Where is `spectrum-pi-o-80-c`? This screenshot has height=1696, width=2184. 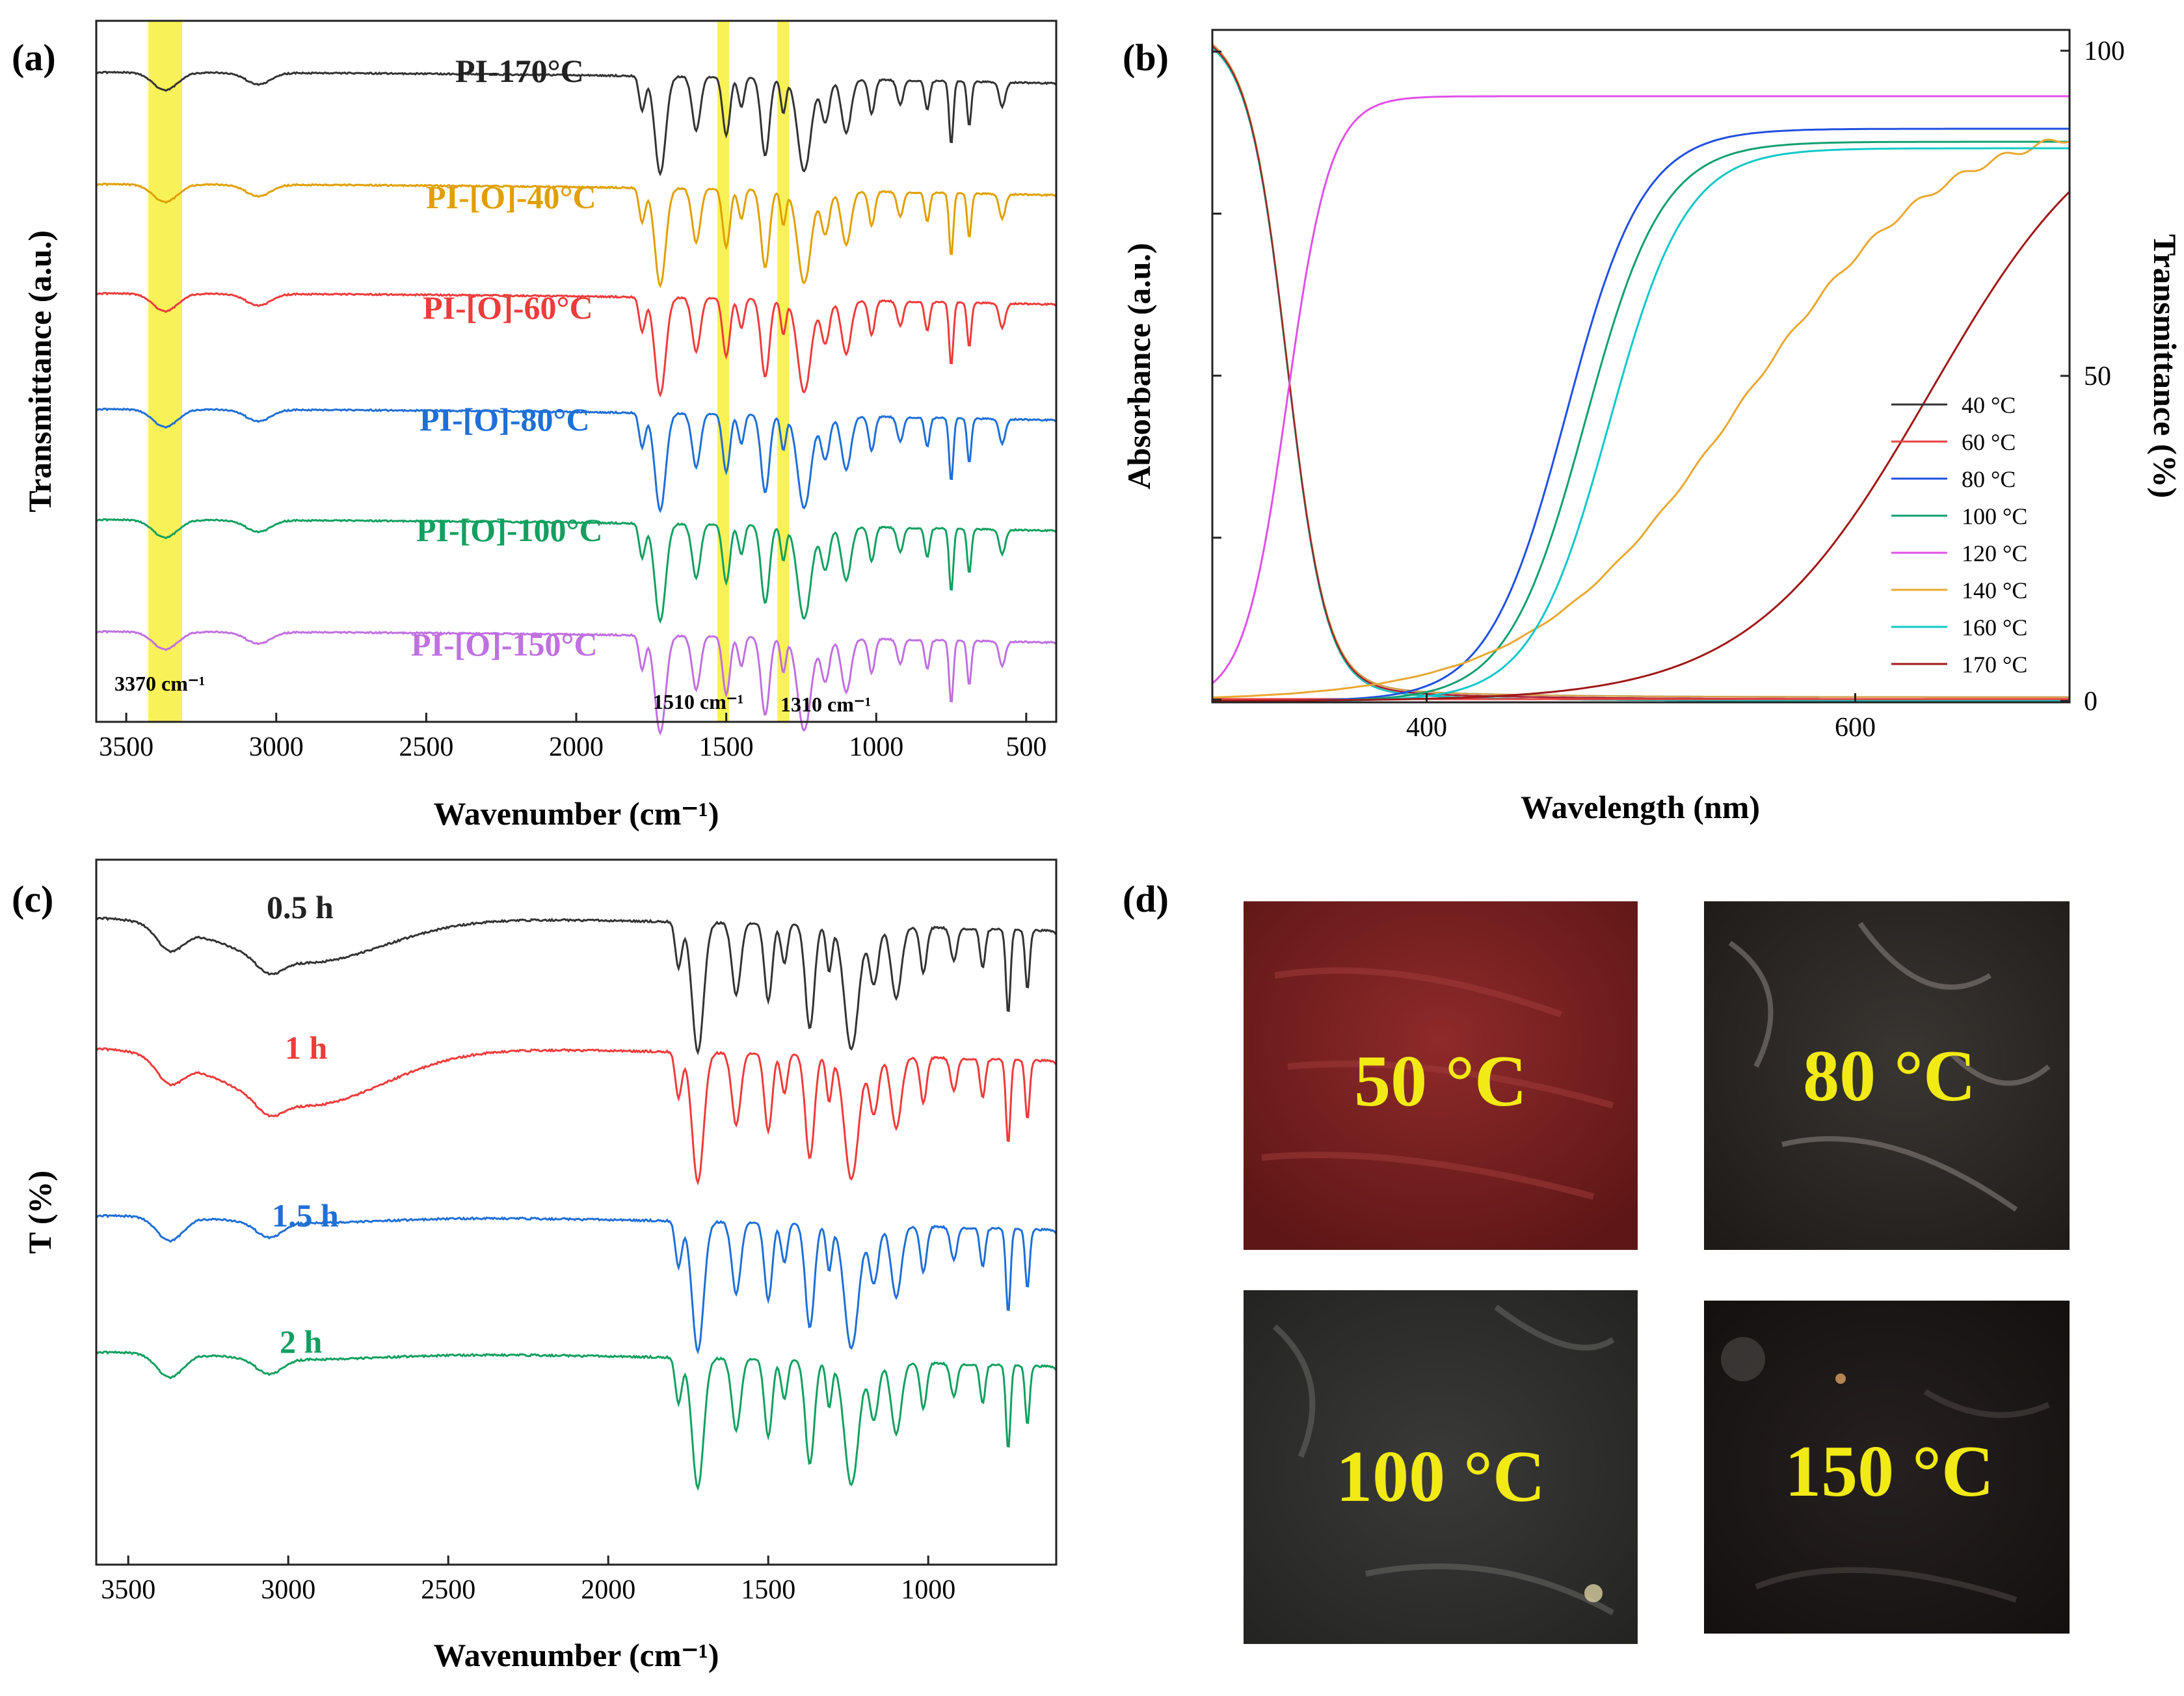
spectrum-pi-o-80-c is located at coordinates (576, 460).